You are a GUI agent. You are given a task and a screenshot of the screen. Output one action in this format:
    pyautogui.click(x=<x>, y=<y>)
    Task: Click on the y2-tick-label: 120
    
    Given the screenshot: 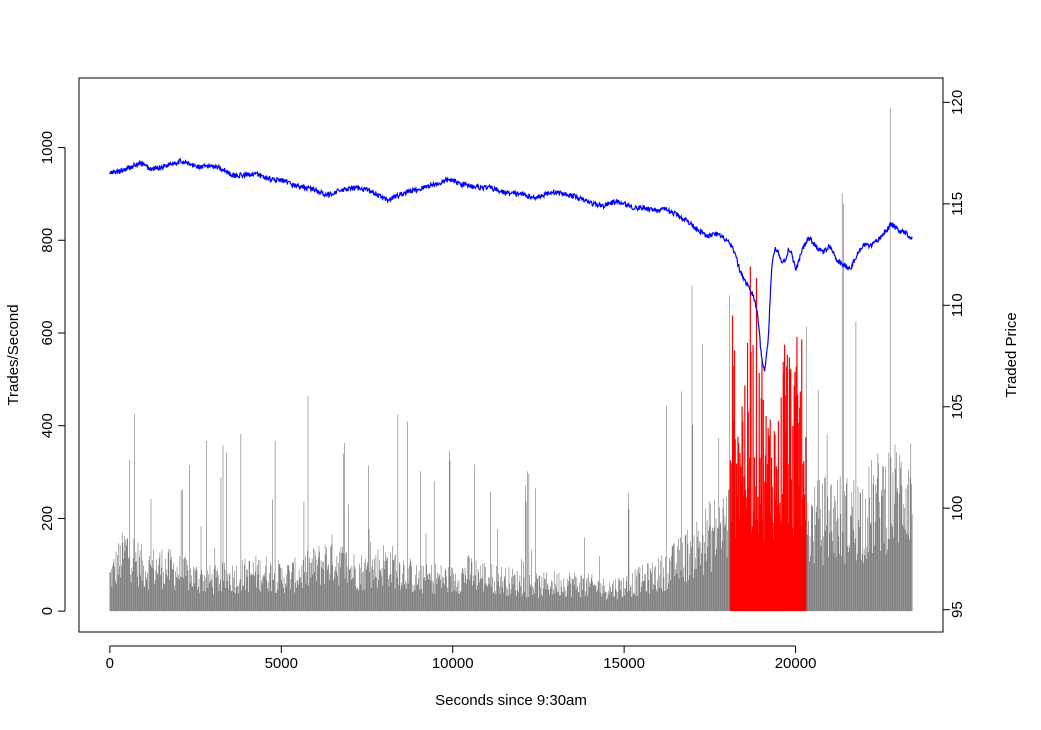 What is the action you would take?
    pyautogui.click(x=957, y=102)
    